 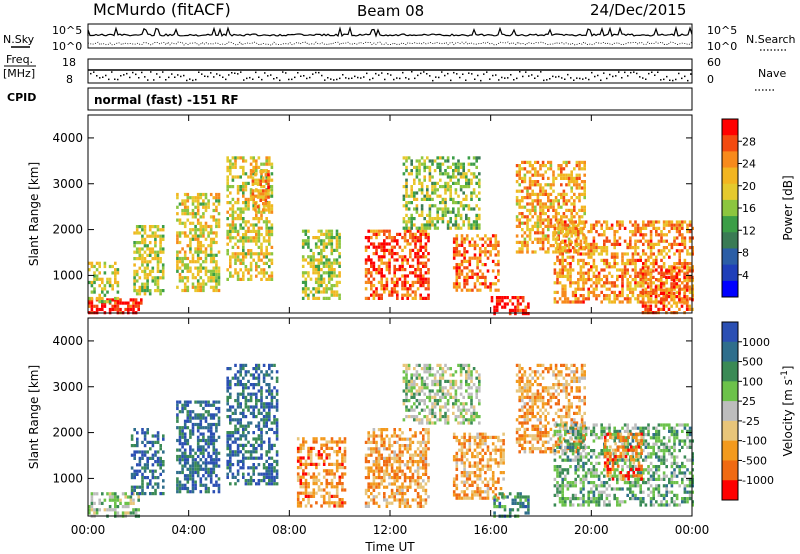 What do you see at coordinates (745, 253) in the screenshot?
I see `colorbar-tick-label: 8` at bounding box center [745, 253].